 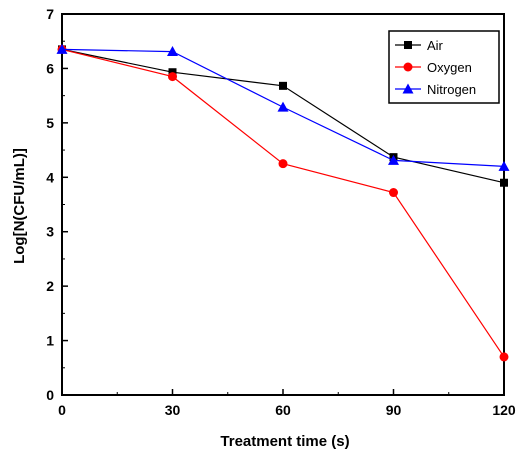 I want to click on x-tick-label: 60, so click(x=283, y=410).